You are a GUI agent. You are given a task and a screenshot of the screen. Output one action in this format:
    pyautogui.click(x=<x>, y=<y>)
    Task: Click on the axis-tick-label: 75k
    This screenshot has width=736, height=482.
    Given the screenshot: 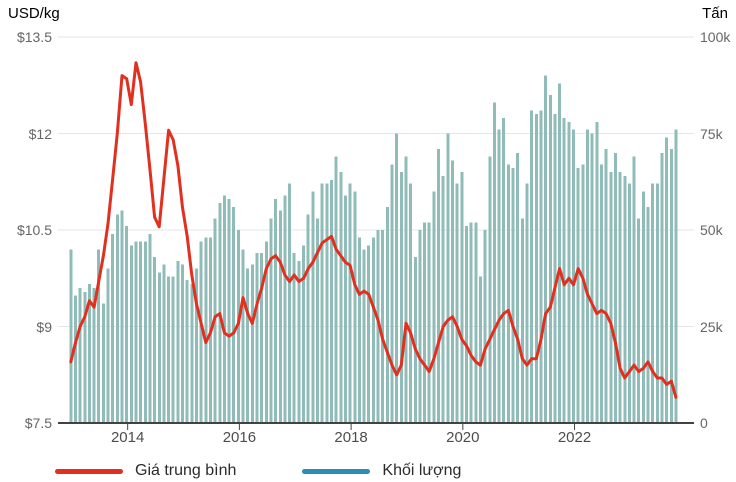 What is the action you would take?
    pyautogui.click(x=711, y=133)
    